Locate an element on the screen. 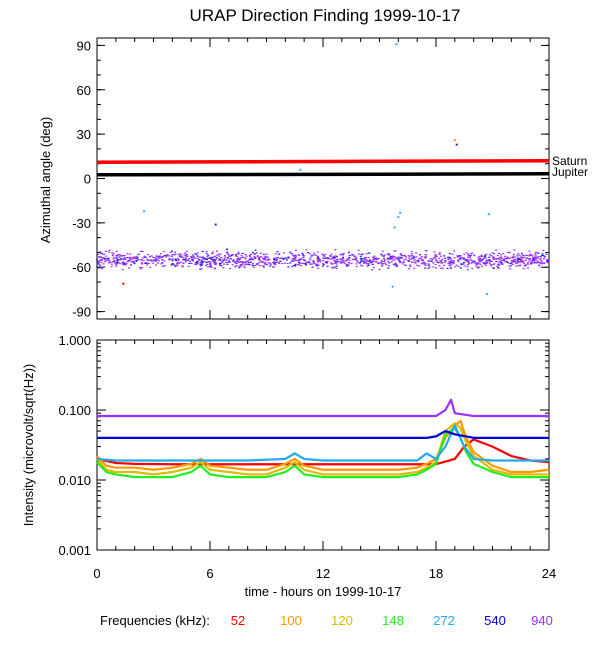 This screenshot has width=600, height=650. reference-line-label-jupiter: Jupiter is located at coordinates (570, 172).